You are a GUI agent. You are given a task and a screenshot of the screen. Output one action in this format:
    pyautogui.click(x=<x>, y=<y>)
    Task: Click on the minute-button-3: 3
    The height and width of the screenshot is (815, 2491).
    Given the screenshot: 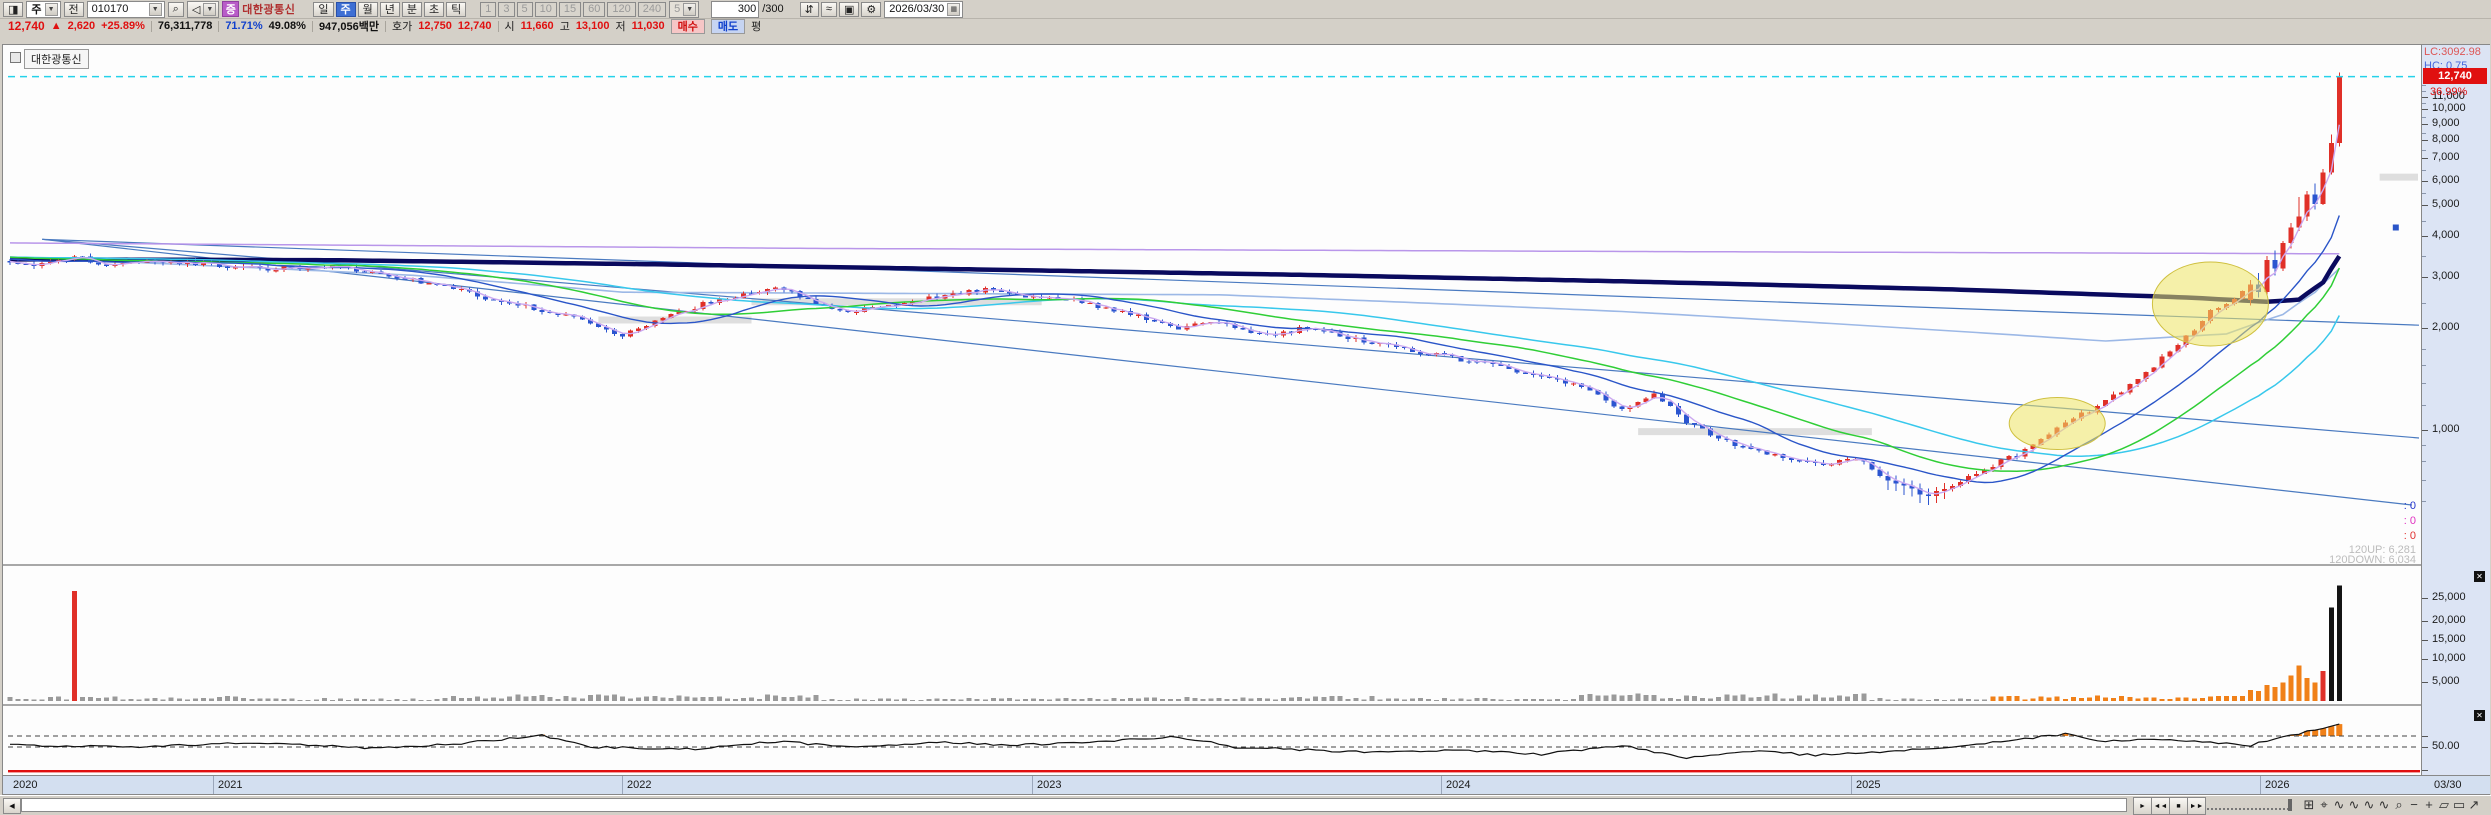 What is the action you would take?
    pyautogui.click(x=506, y=9)
    